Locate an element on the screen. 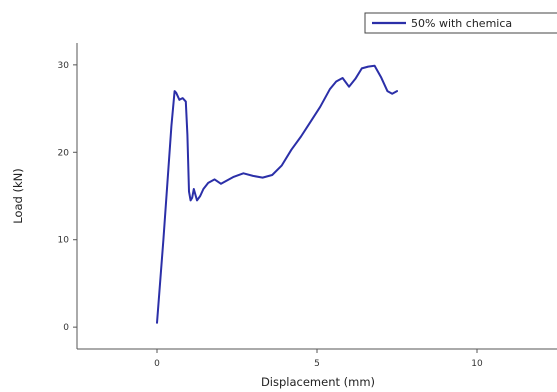 The width and height of the screenshot is (557, 392). y-axis-title: Load (kN) is located at coordinates (18, 195).